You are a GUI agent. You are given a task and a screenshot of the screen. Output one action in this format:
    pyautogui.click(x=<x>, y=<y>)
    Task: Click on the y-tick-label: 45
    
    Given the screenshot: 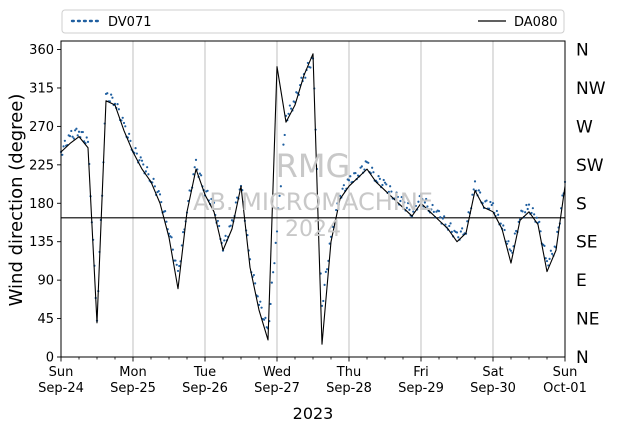 What is the action you would take?
    pyautogui.click(x=45, y=319)
    